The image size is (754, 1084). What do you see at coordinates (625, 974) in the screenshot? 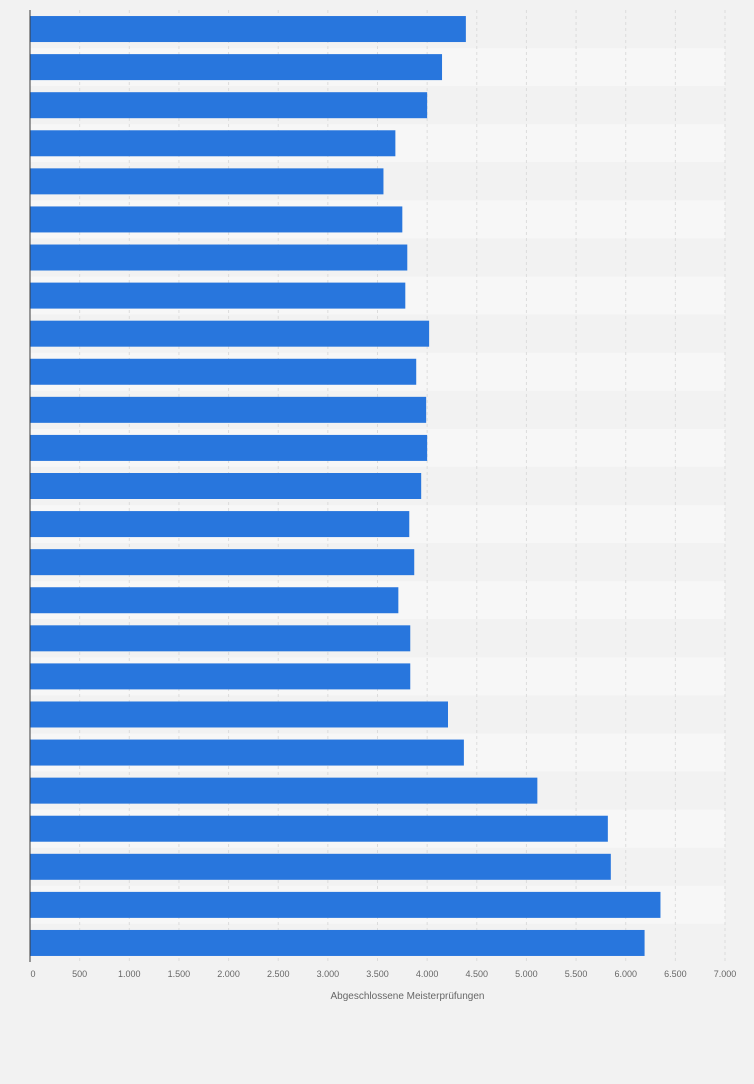
I see `x-tick-label: 6.000` at bounding box center [625, 974].